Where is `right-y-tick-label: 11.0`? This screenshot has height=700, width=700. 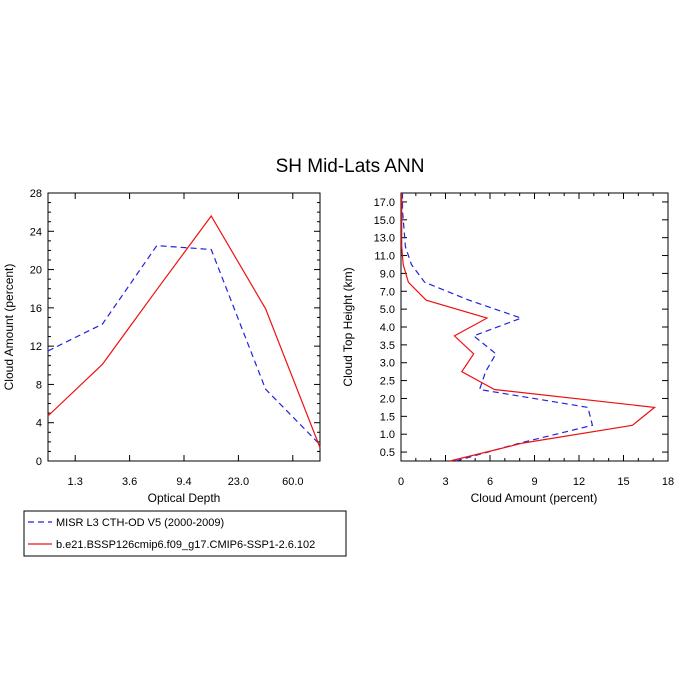 right-y-tick-label: 11.0 is located at coordinates (384, 257).